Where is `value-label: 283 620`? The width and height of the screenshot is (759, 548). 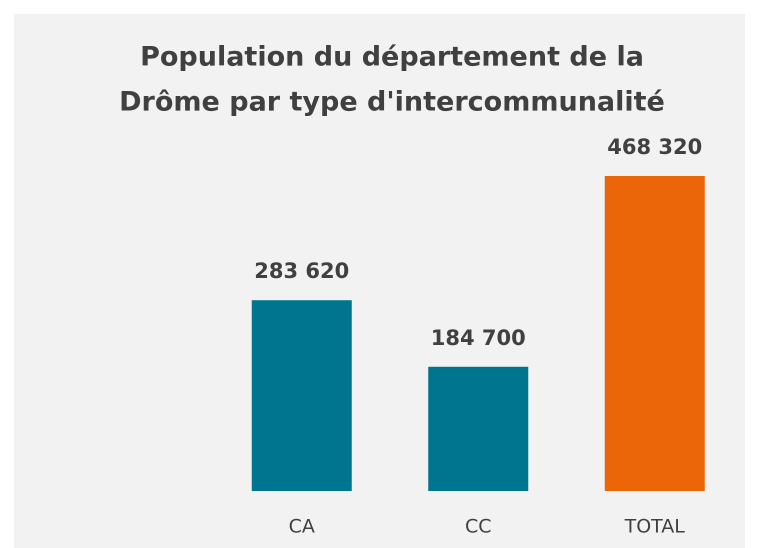 value-label: 283 620 is located at coordinates (301, 271).